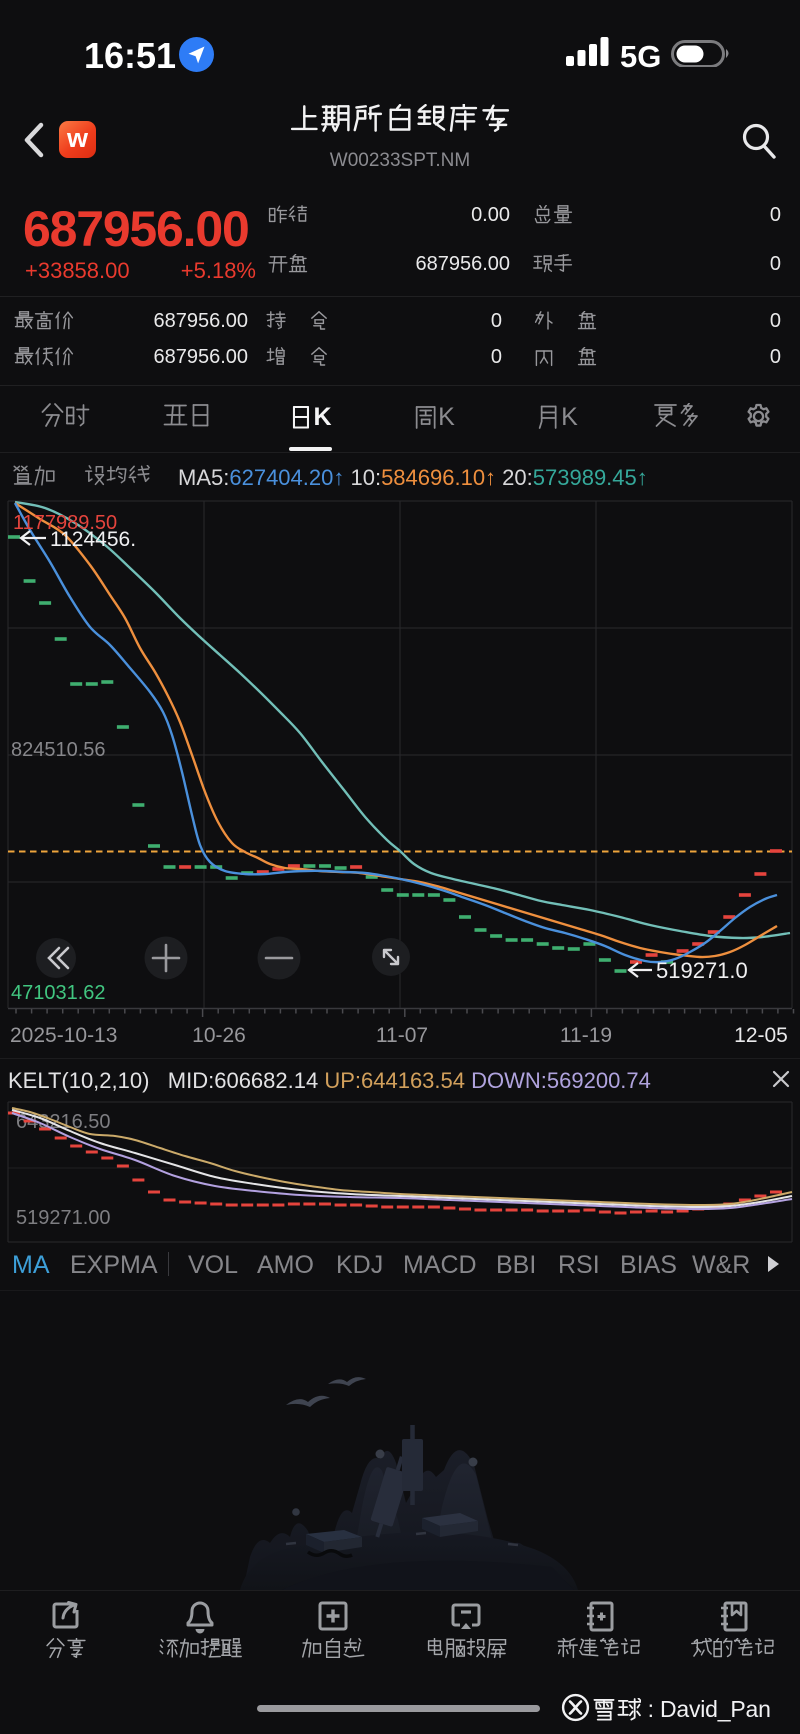 The image size is (800, 1734). What do you see at coordinates (93, 539) in the screenshot?
I see `svg-text: 1124456.` at bounding box center [93, 539].